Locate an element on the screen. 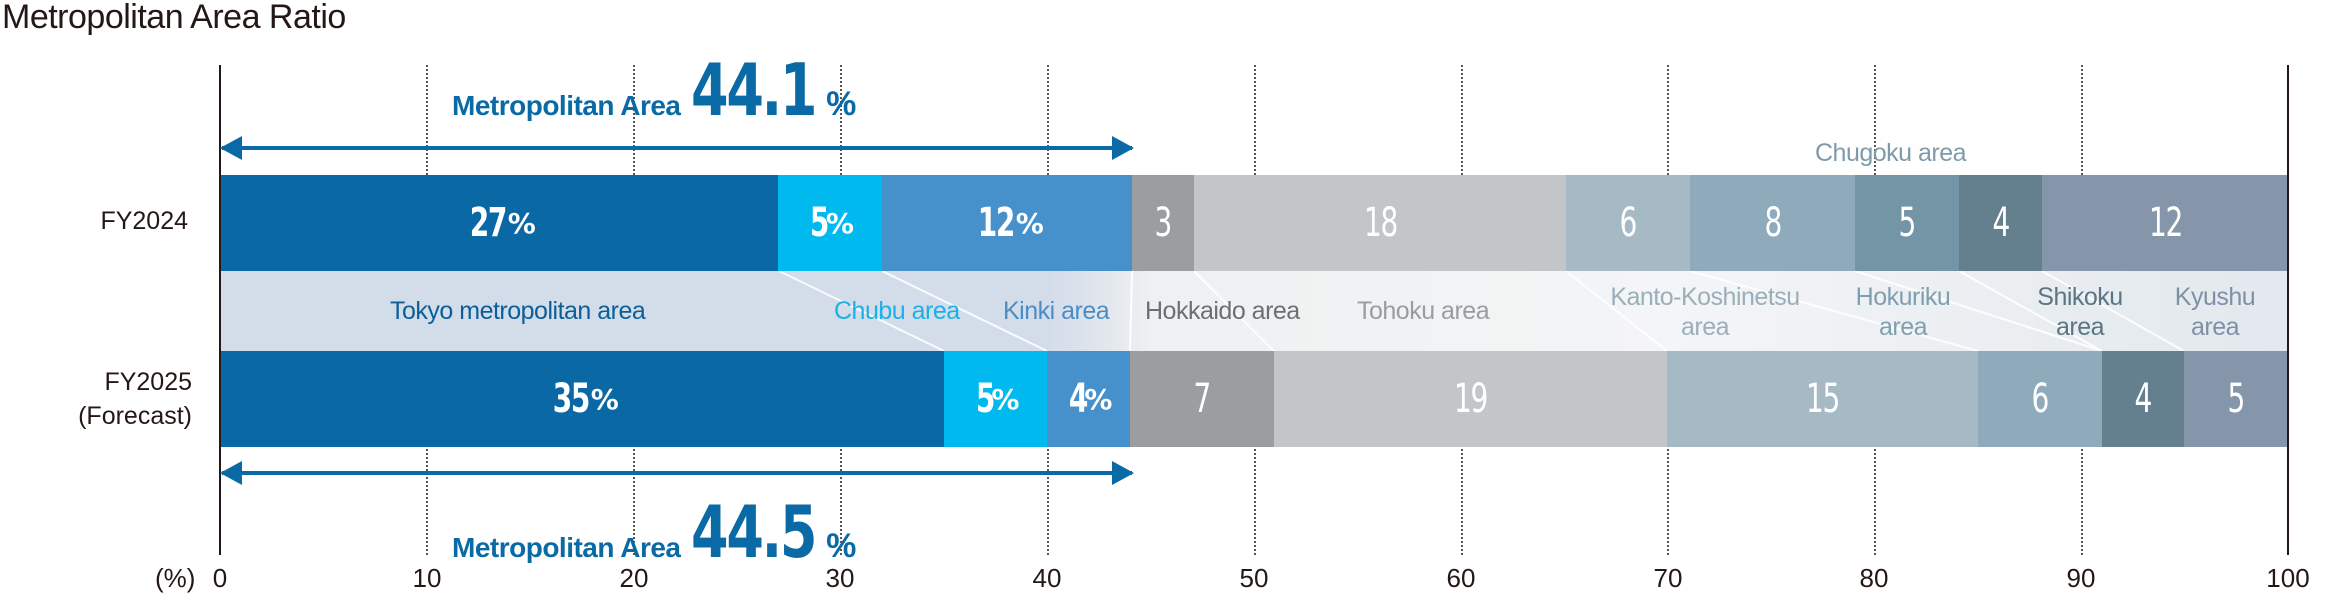 This screenshot has height=607, width=2325. segment-tohoku: 18 is located at coordinates (1380, 223).